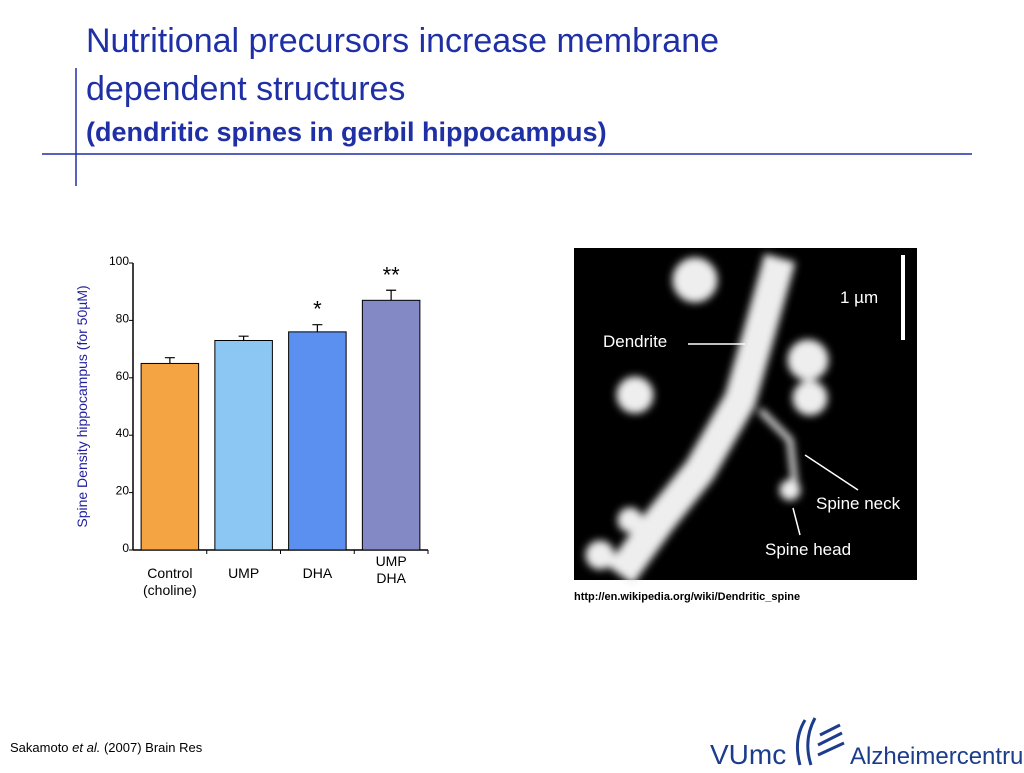 Image resolution: width=1024 pixels, height=773 pixels. I want to click on title: dependent structures, so click(245, 89).